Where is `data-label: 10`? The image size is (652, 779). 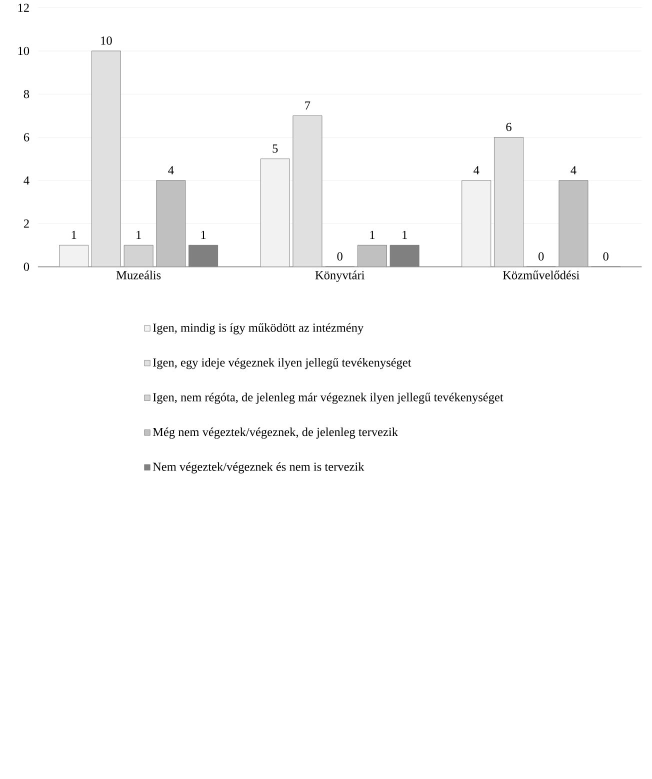 data-label: 10 is located at coordinates (106, 40).